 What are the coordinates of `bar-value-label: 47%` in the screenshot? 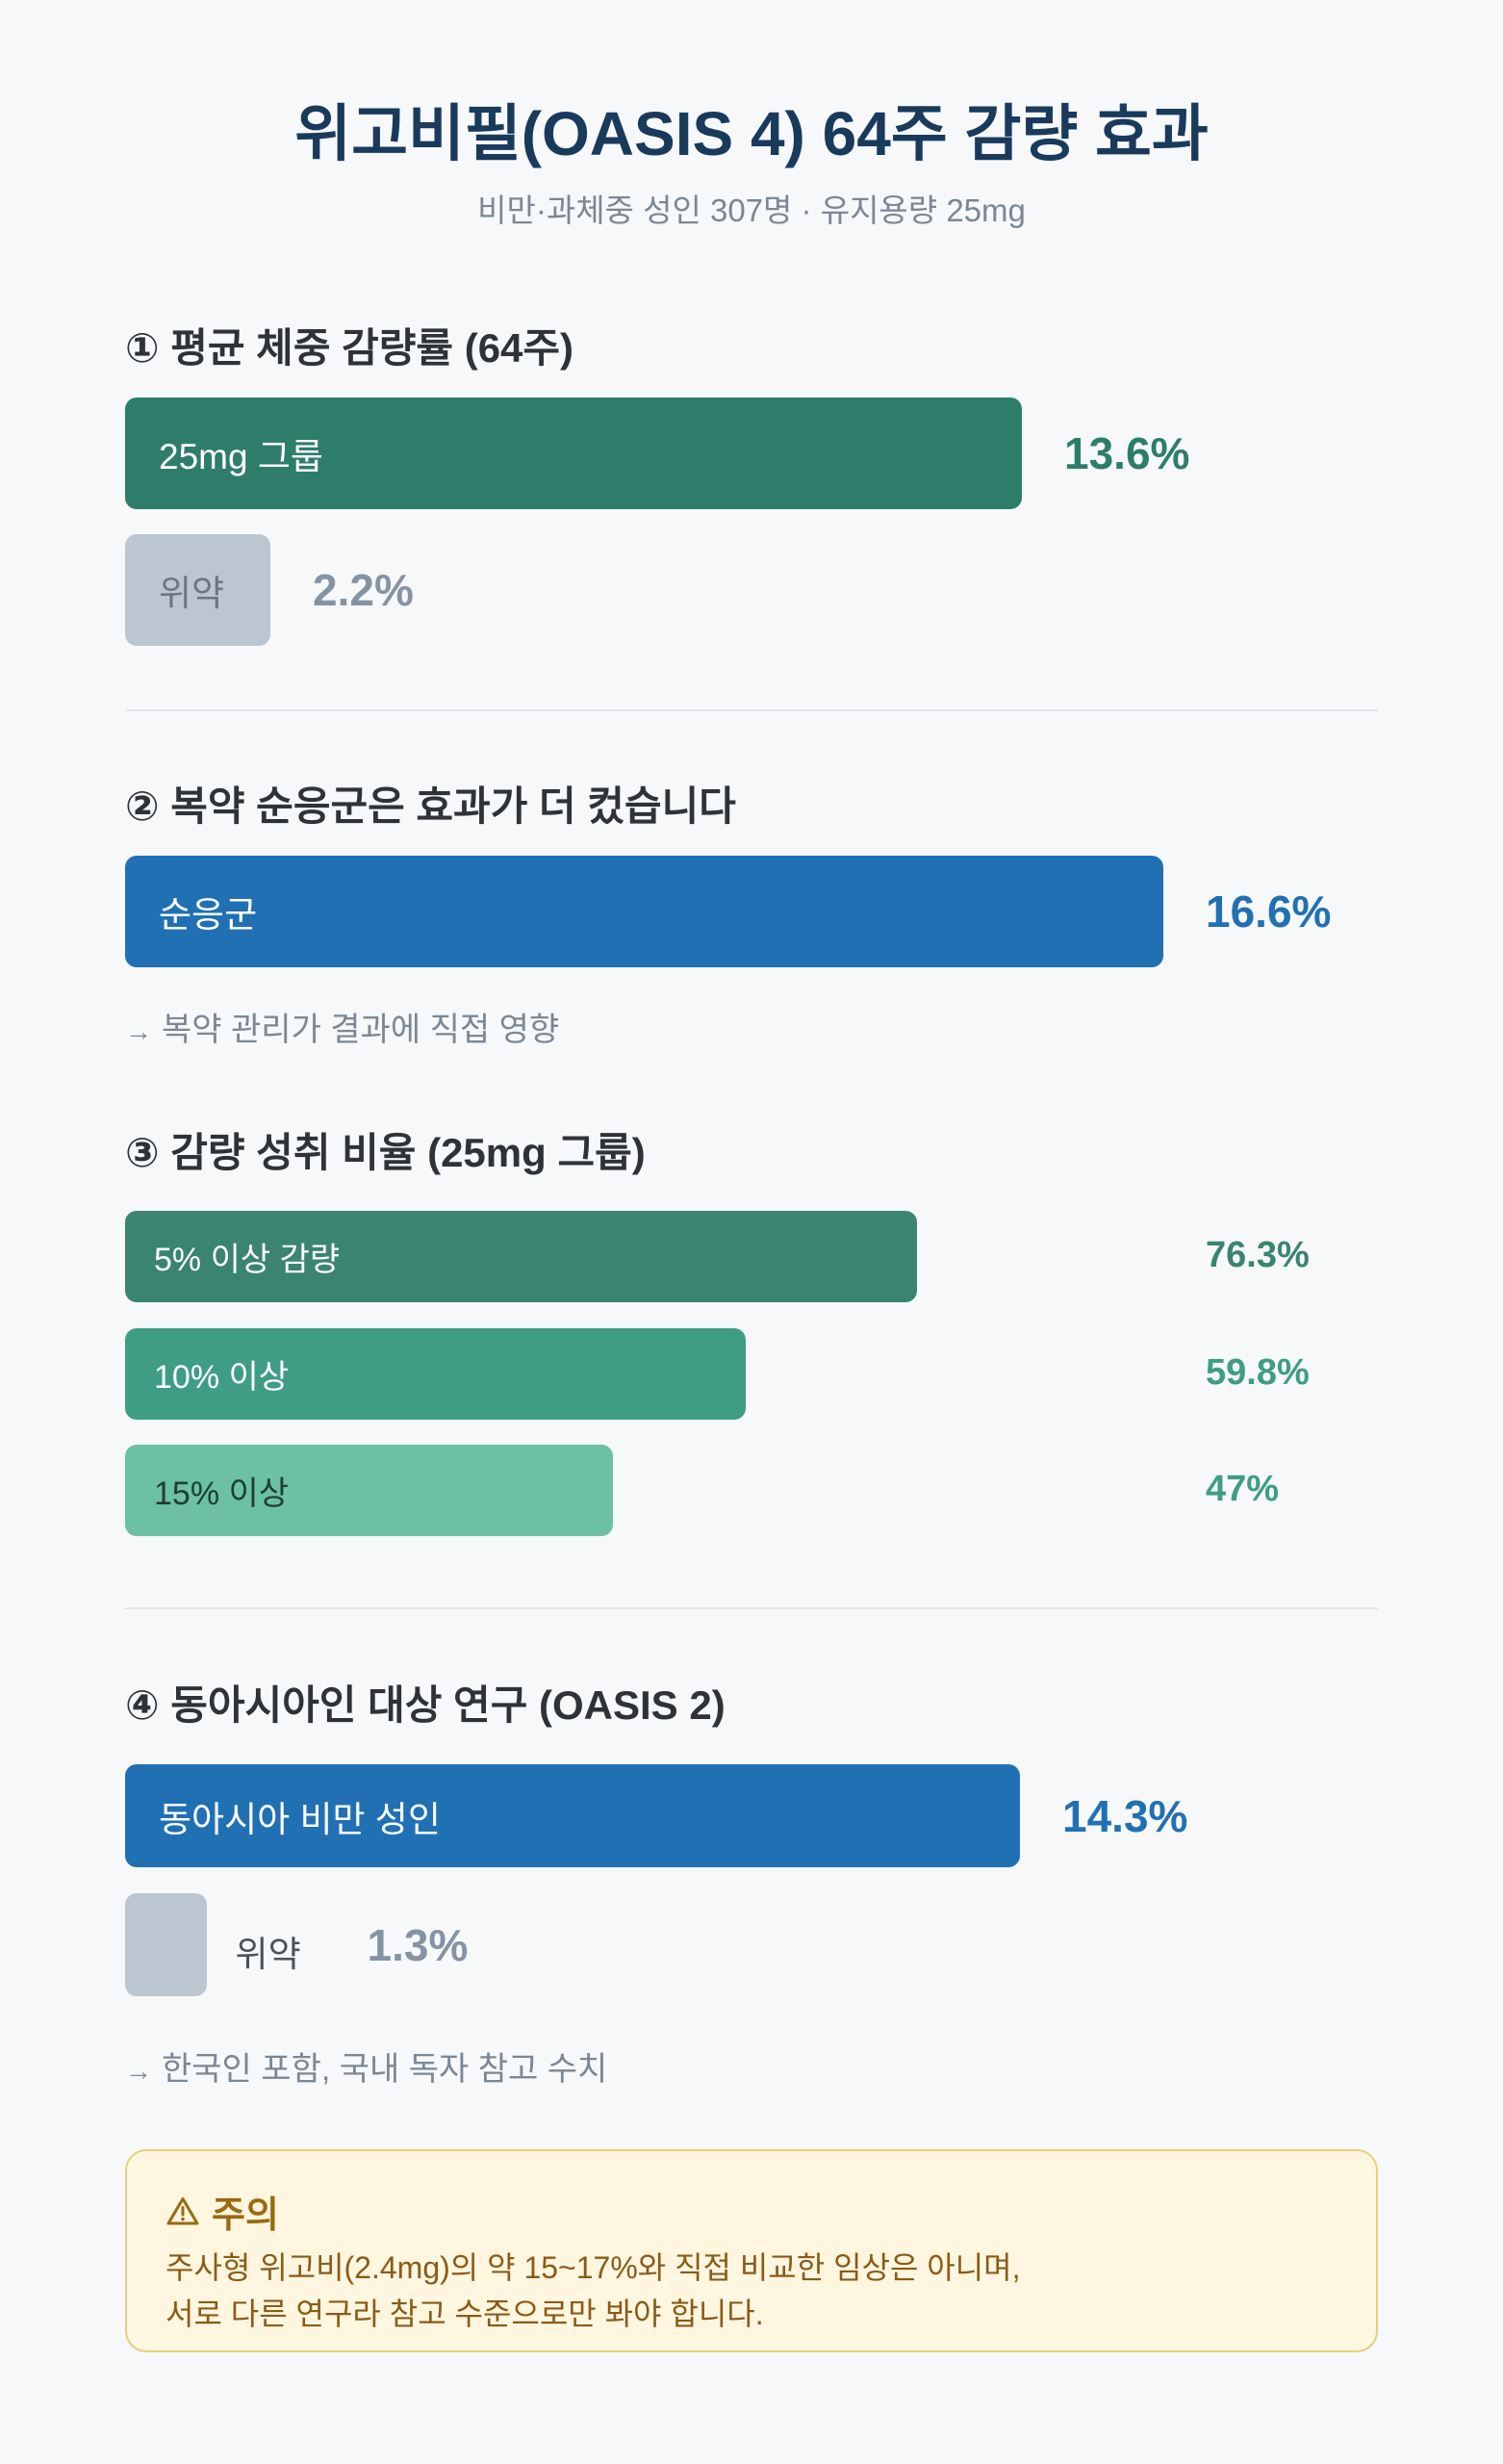 It's located at (1243, 1489).